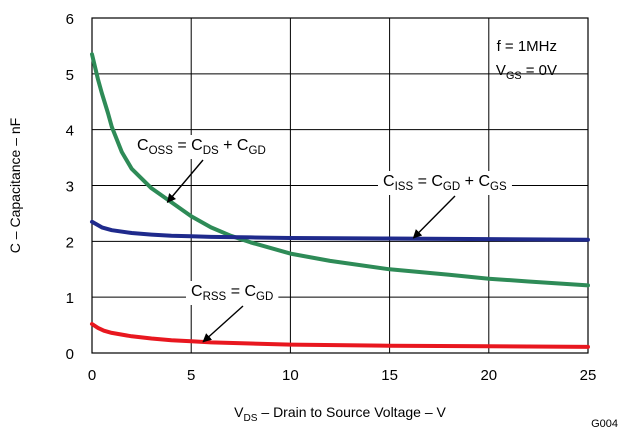 Image resolution: width=627 pixels, height=431 pixels. I want to click on y-axis-label: C – Capacitance – nF, so click(15, 185).